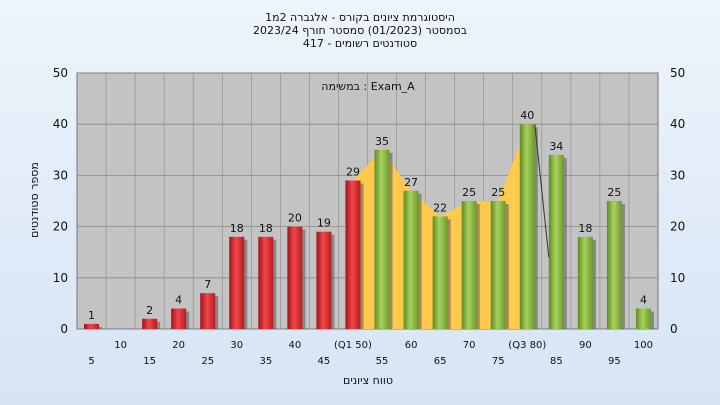 The width and height of the screenshot is (720, 405). I want to click on data-label: 40, so click(527, 115).